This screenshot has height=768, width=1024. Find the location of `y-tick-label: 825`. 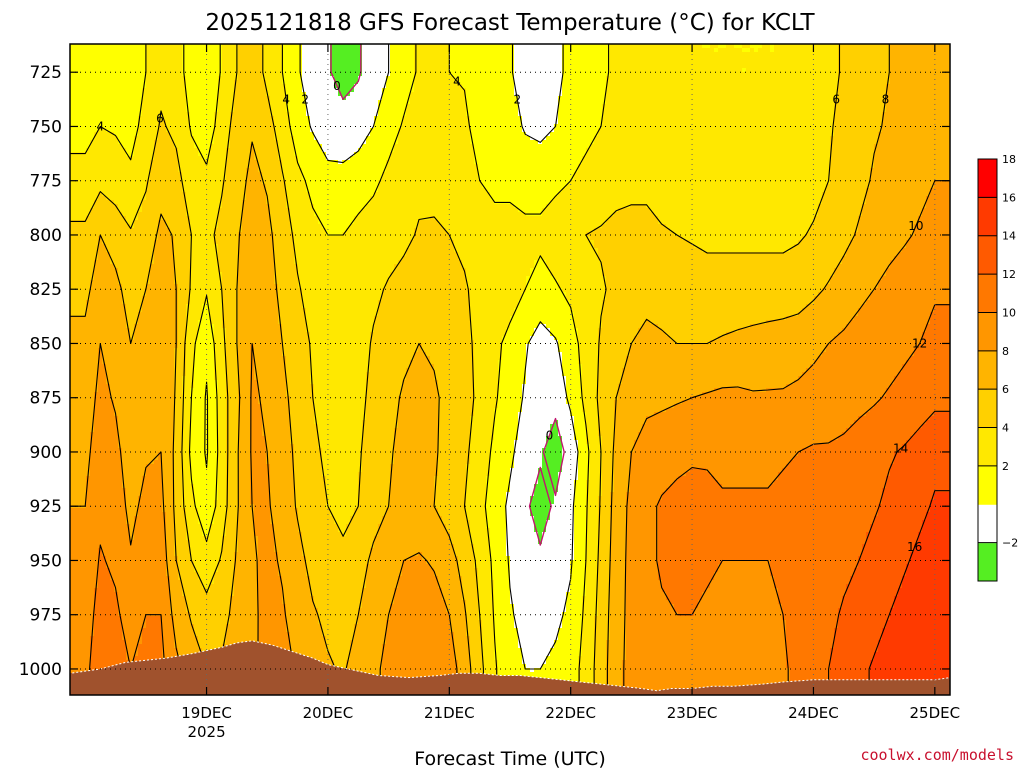

y-tick-label: 825 is located at coordinates (46, 290).